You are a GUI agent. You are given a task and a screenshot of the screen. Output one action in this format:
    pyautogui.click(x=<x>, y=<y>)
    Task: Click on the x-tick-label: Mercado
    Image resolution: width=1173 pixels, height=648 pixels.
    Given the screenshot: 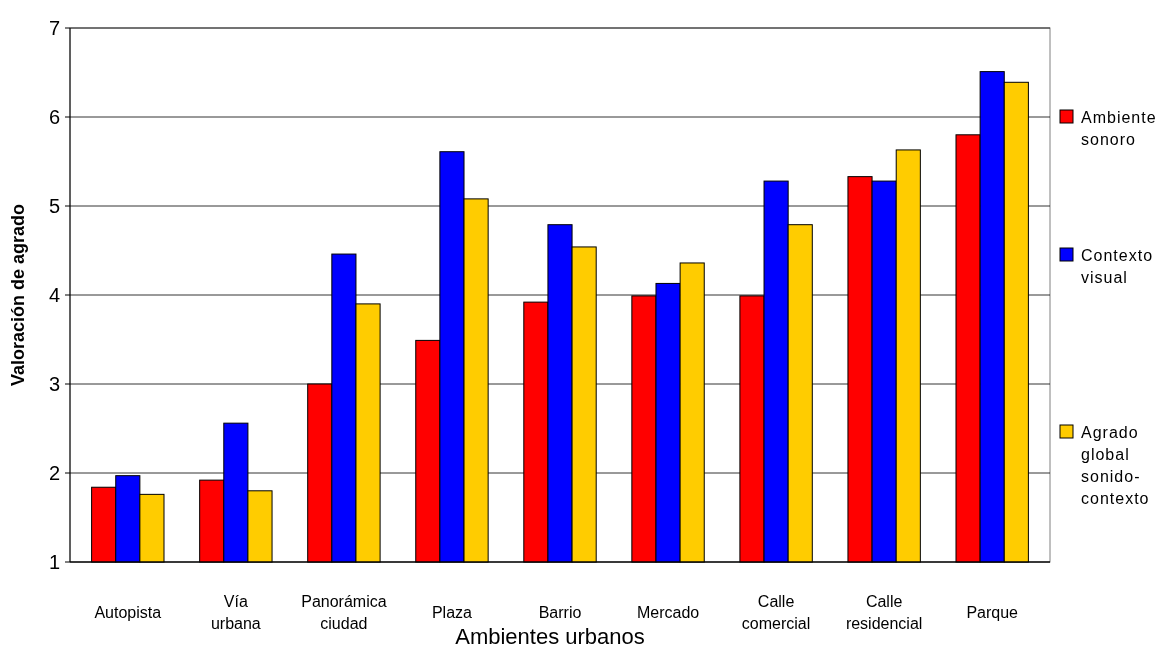 What is the action you would take?
    pyautogui.click(x=668, y=612)
    